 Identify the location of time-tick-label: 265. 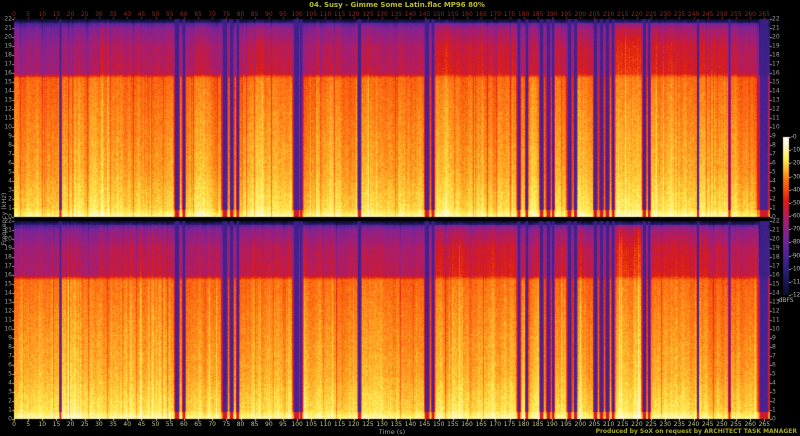
(764, 14).